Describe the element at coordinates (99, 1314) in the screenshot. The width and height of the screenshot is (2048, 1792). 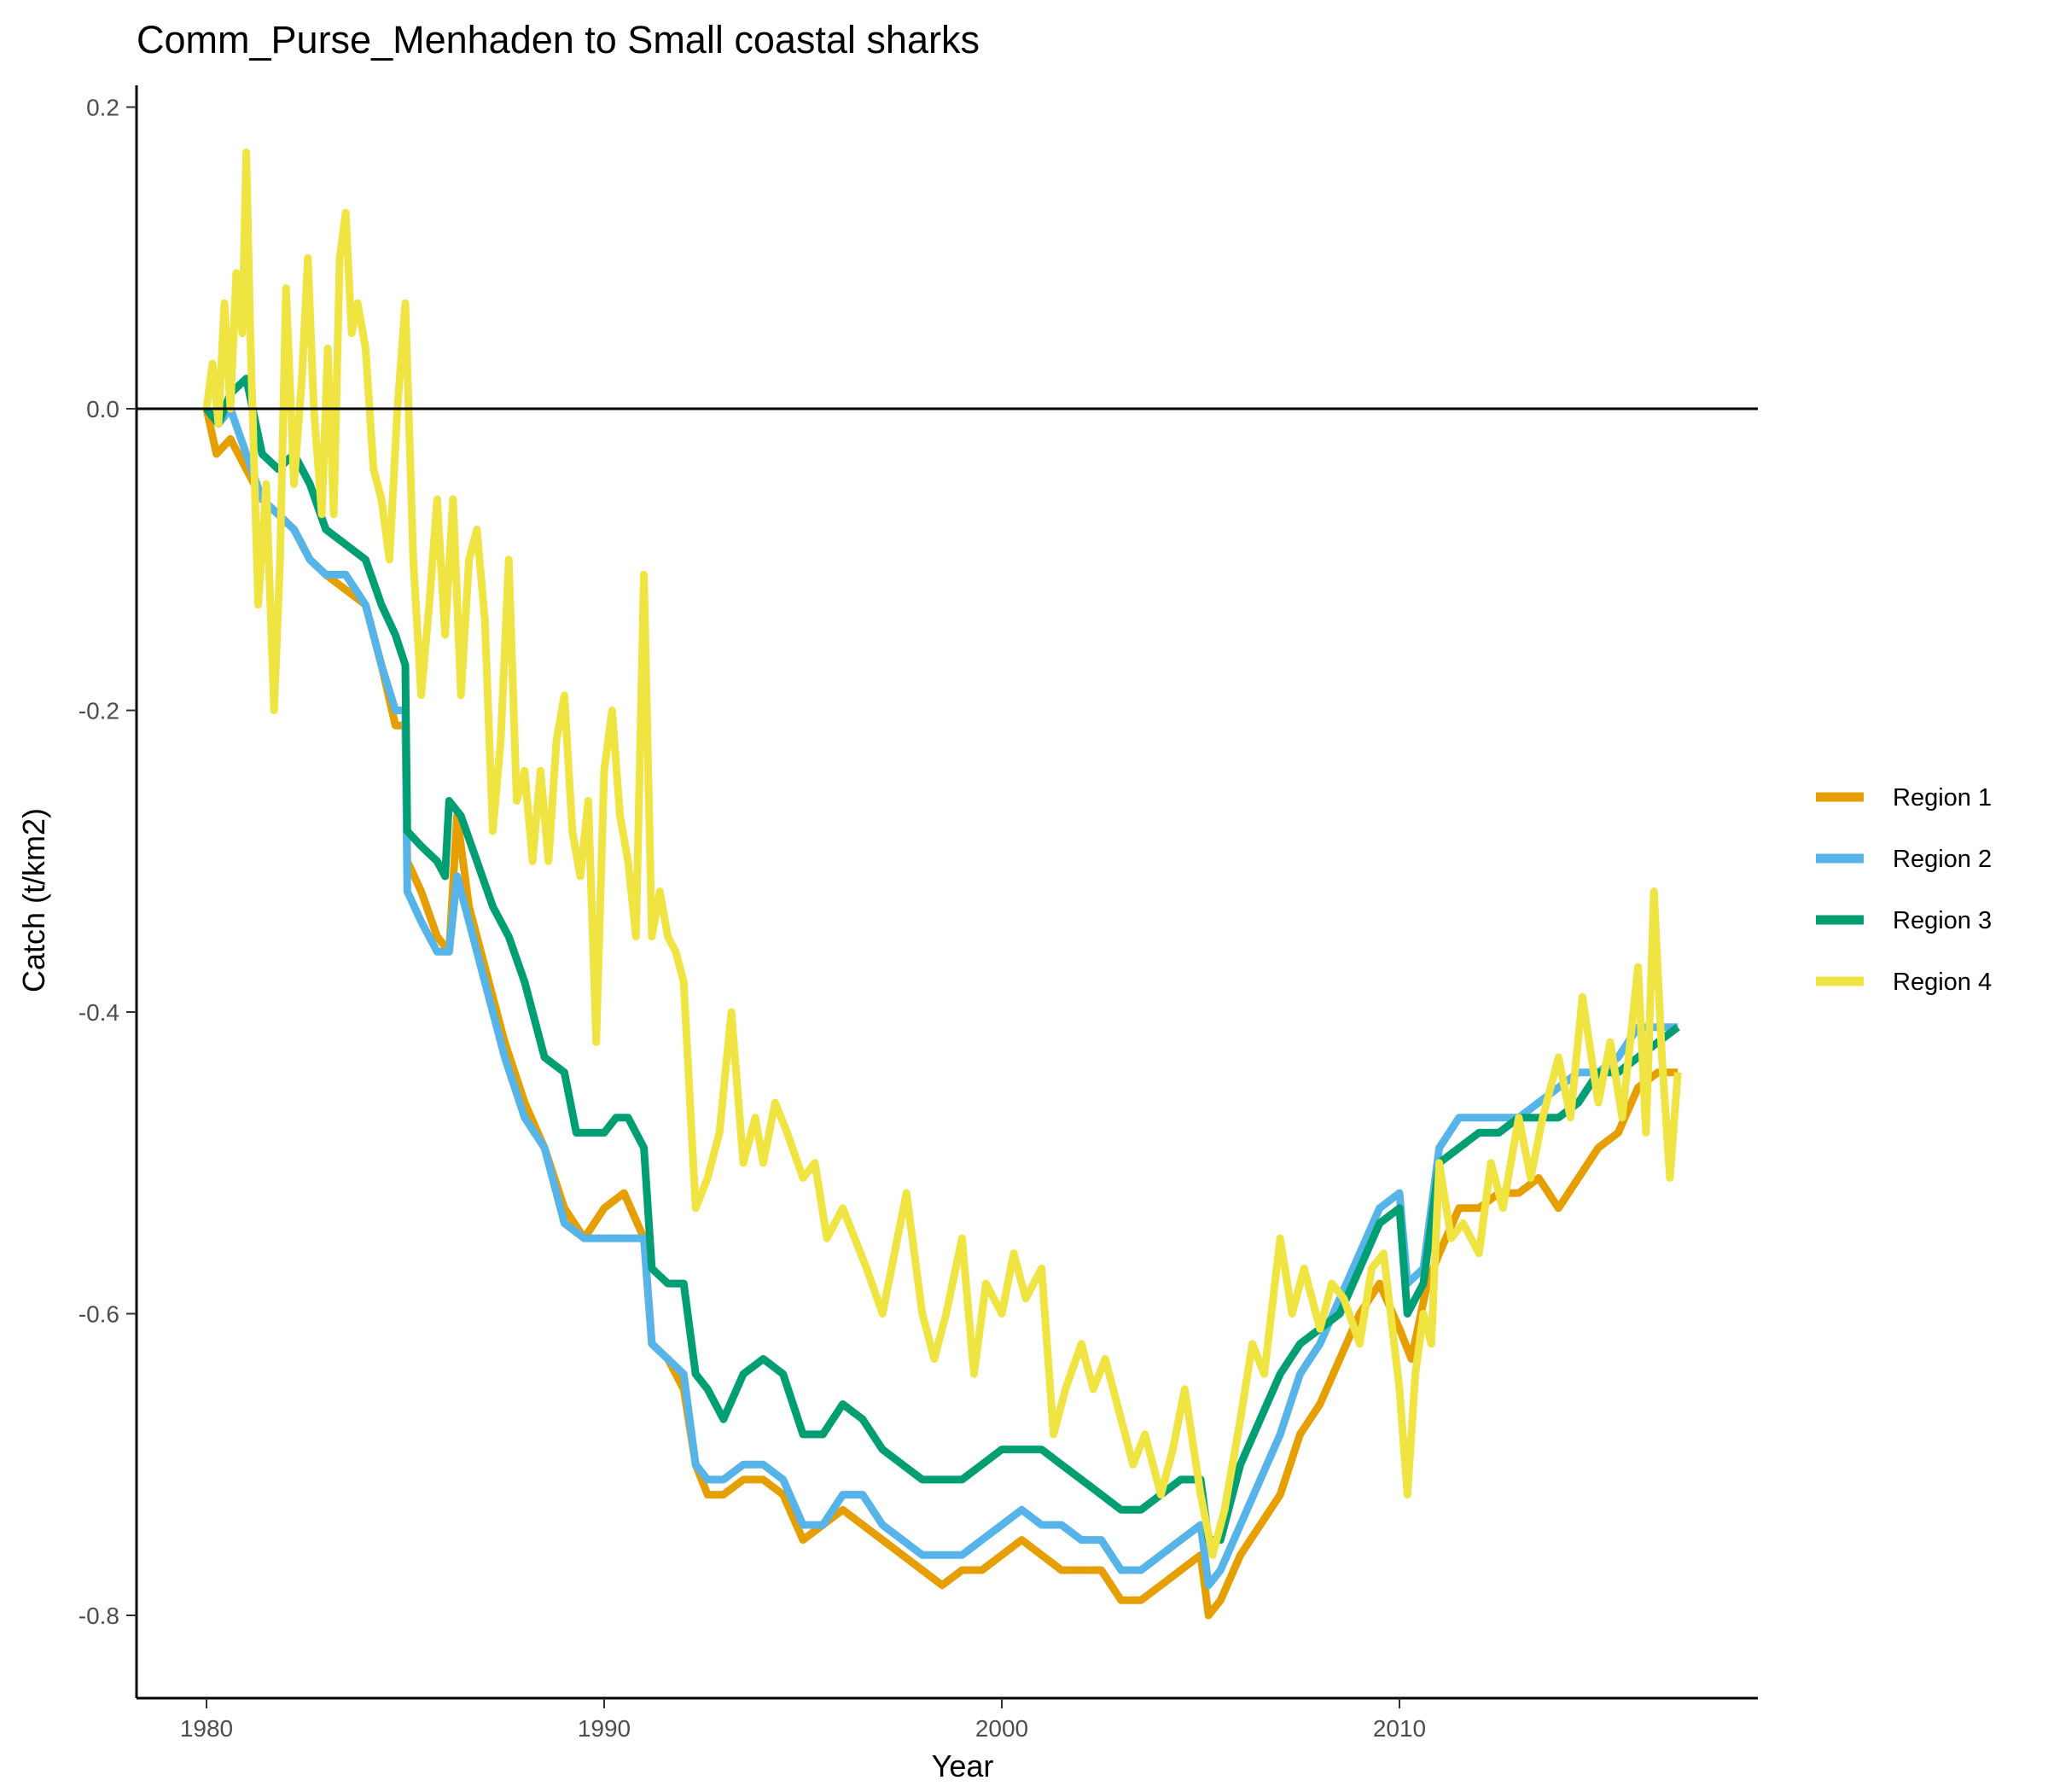
I see `y-tick-label: -0.6` at that location.